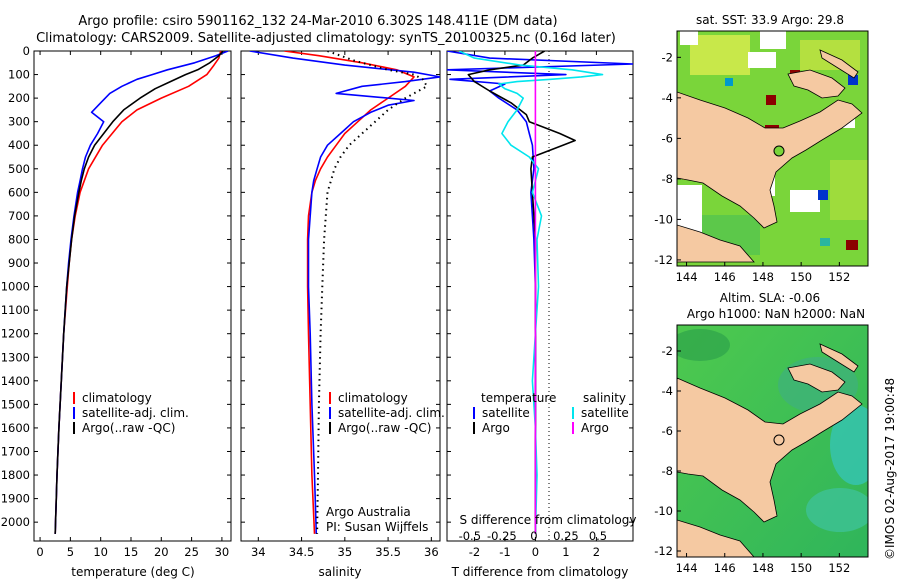  I want to click on sla-map-tick-group: 144 146 148 150 152 -2 -4 -6 -8 -10 -12, so click(752, 459).